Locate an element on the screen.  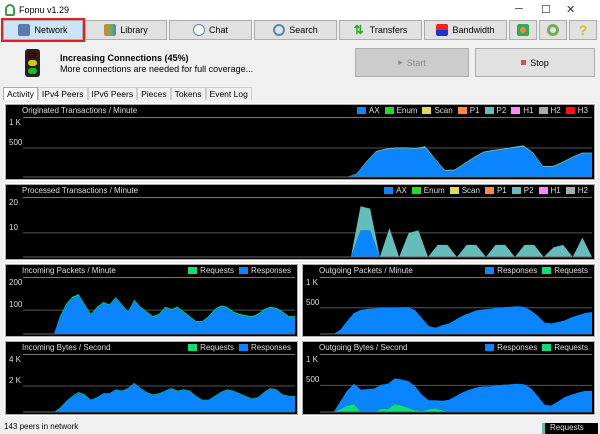
chart-title: Originated Transactions / Minute is located at coordinates (80, 110).